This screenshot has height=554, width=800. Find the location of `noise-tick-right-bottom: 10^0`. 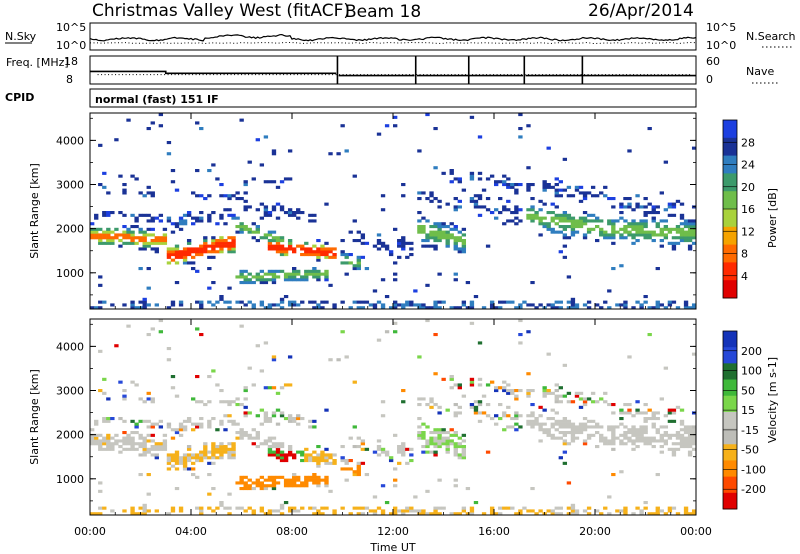

noise-tick-right-bottom: 10^0 is located at coordinates (721, 45).